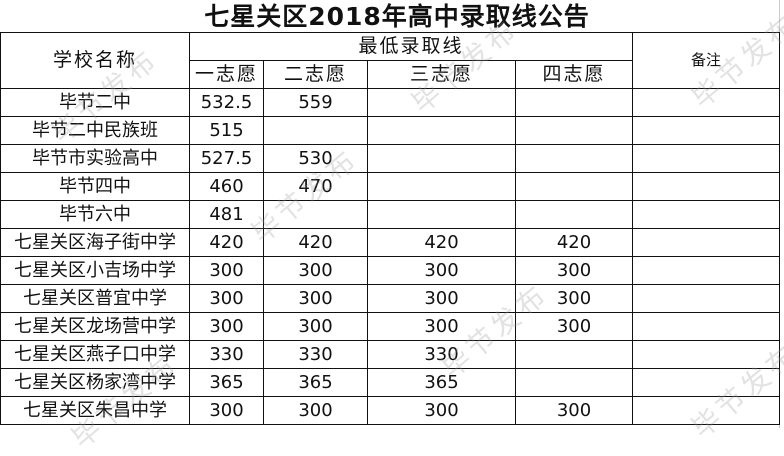  What do you see at coordinates (315, 382) in the screenshot?
I see `score-cell-choice-2: 365` at bounding box center [315, 382].